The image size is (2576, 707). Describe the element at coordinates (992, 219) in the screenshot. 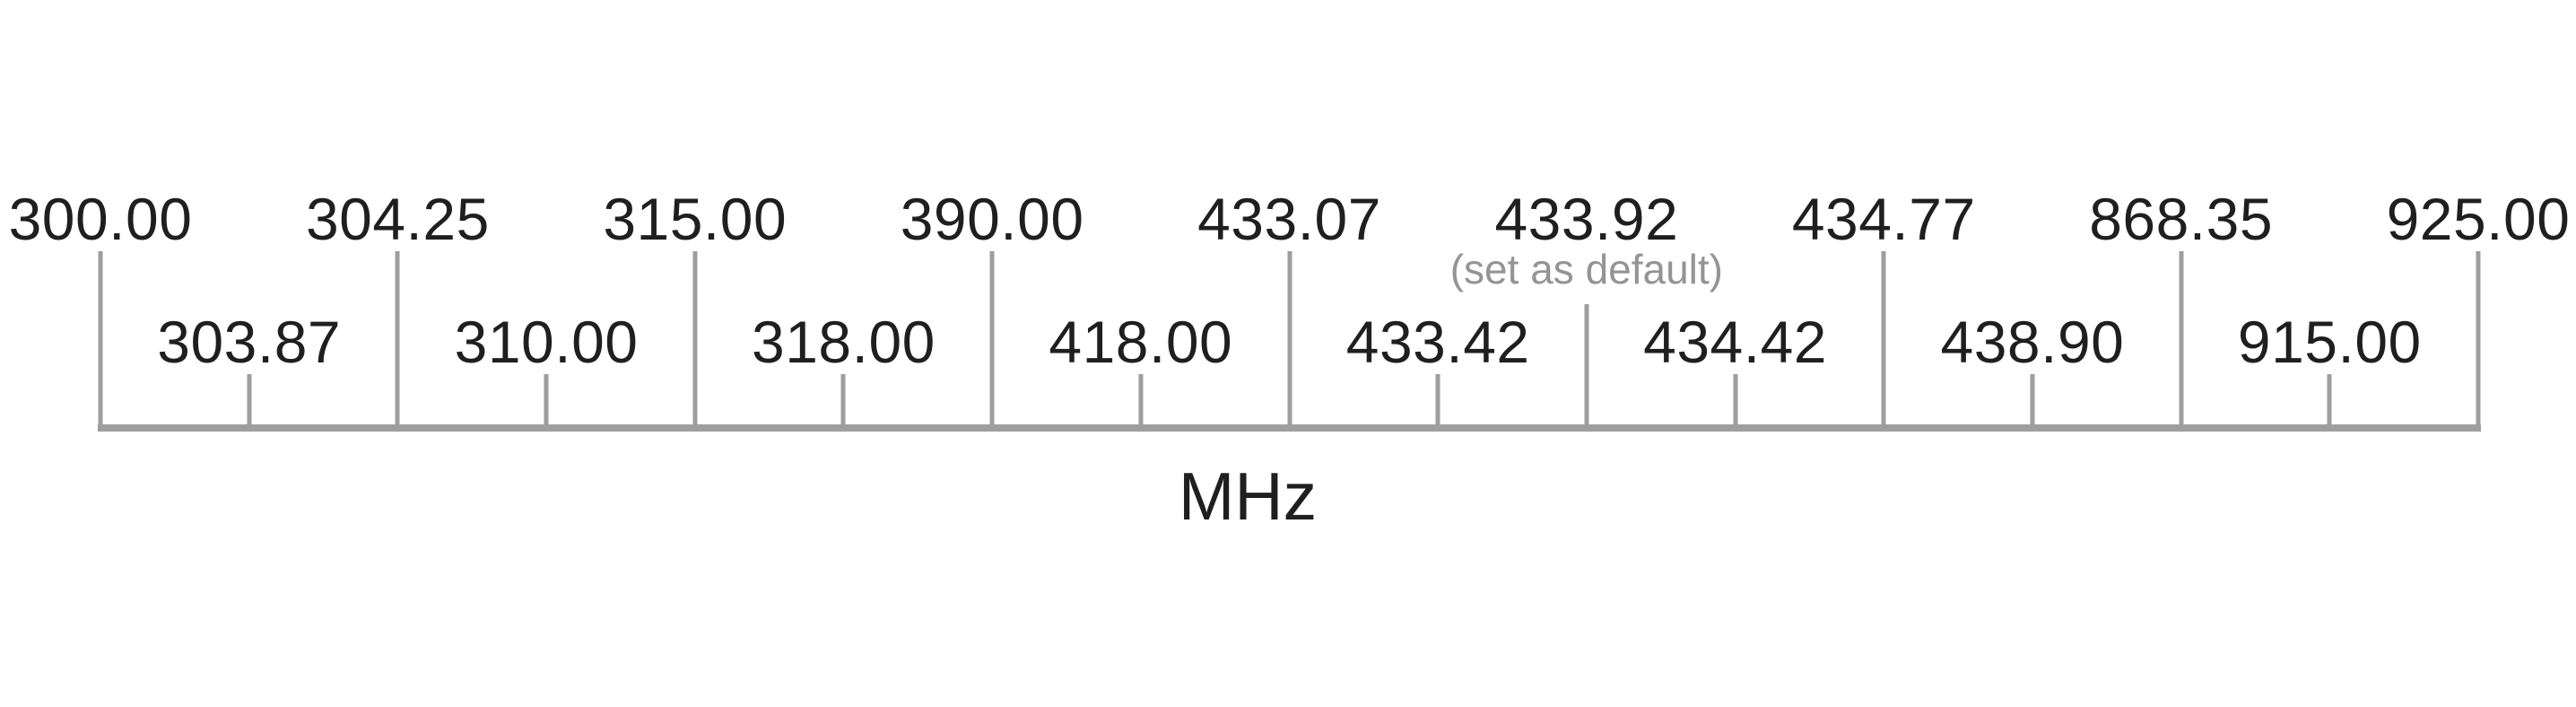

I see `frequency-label: 390.00` at that location.